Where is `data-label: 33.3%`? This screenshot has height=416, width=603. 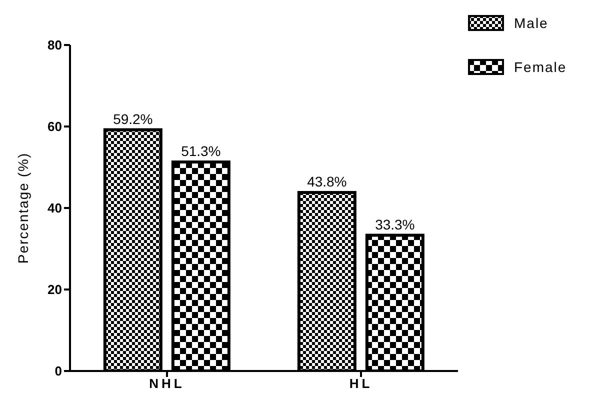 data-label: 33.3% is located at coordinates (395, 224).